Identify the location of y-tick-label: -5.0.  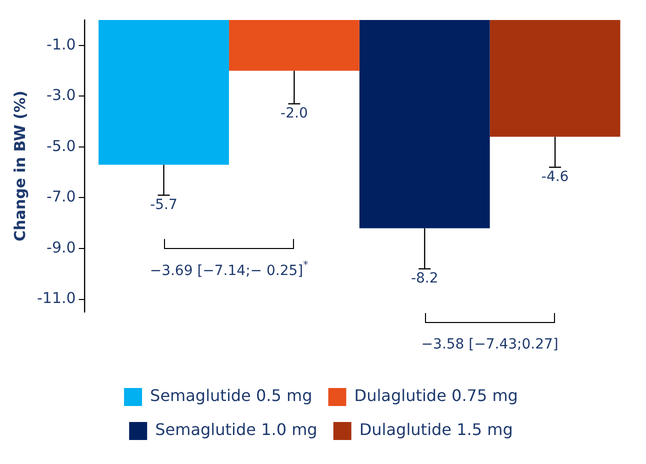
(61, 145).